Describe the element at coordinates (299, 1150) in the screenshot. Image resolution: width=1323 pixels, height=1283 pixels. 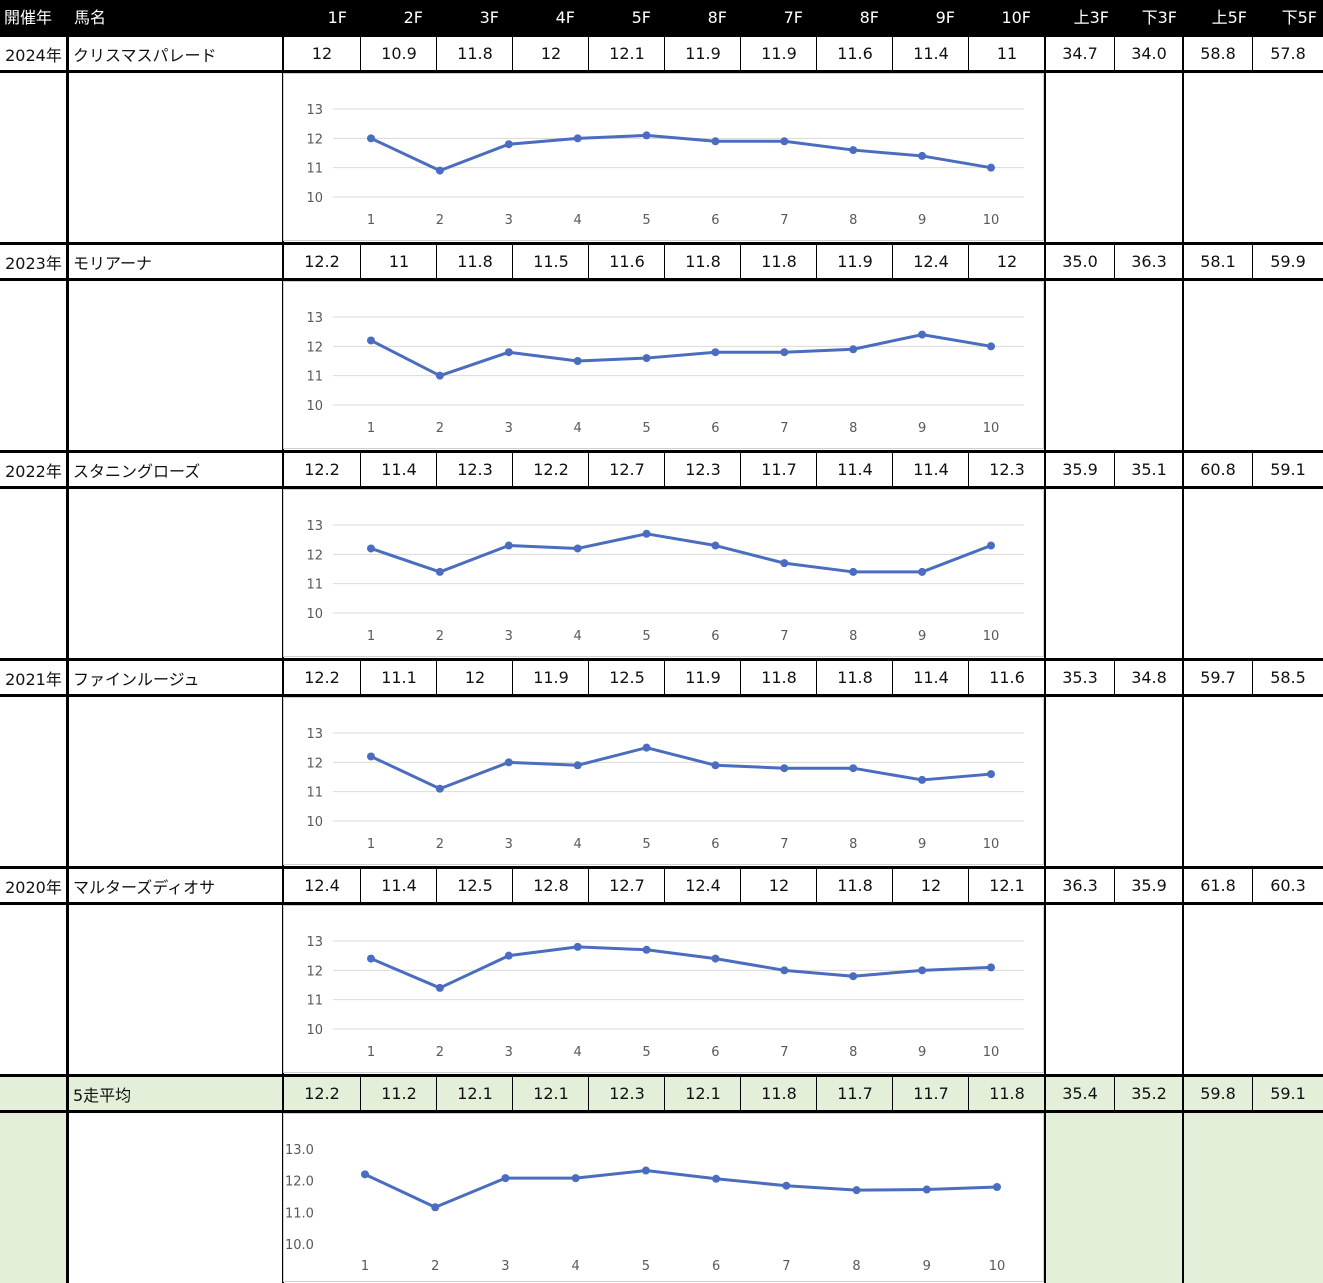
I see `y-tick-label: 13.0` at that location.